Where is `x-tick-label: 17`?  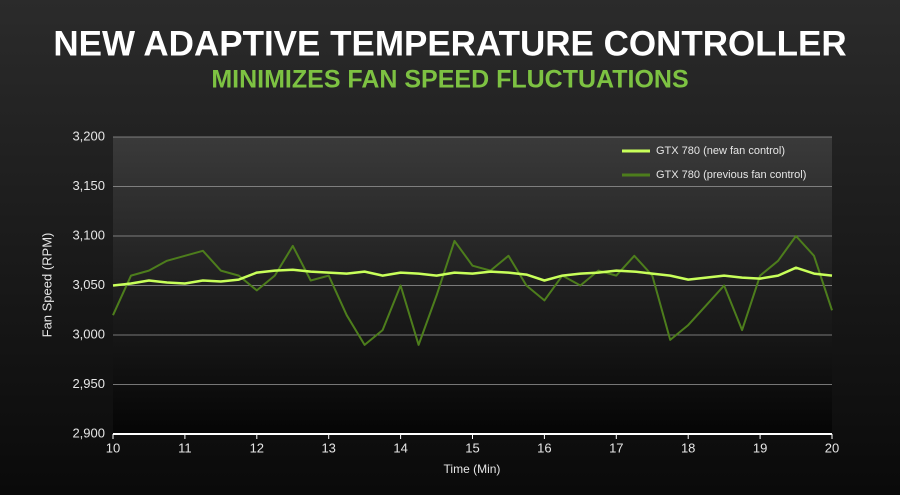
x-tick-label: 17 is located at coordinates (616, 447).